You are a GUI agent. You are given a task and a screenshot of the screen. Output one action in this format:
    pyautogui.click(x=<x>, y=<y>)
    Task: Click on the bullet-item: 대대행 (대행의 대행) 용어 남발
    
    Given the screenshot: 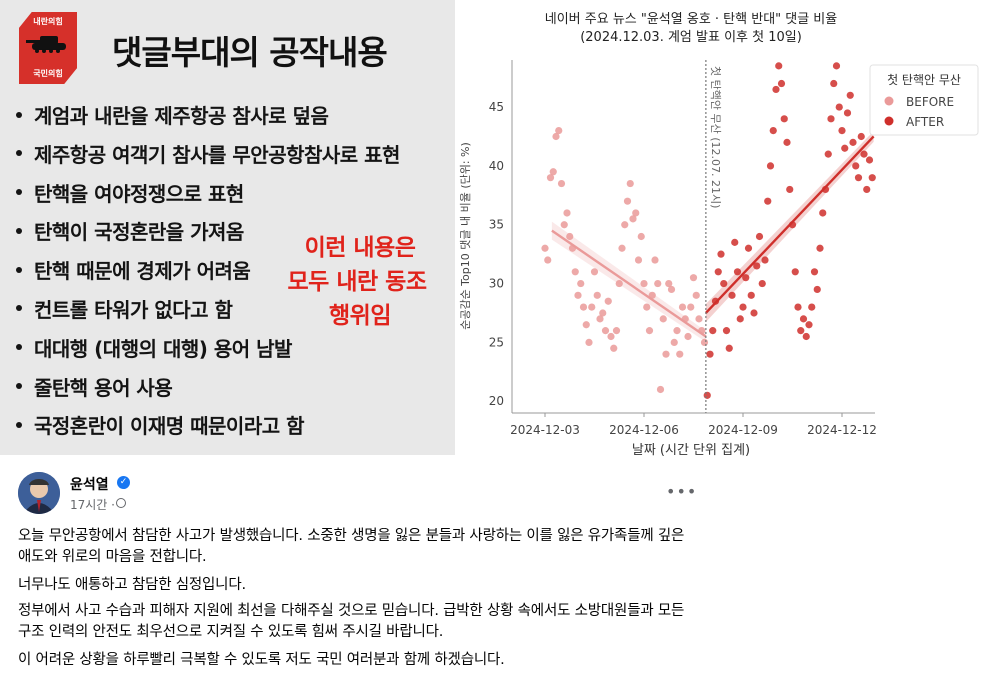 What is the action you would take?
    pyautogui.click(x=208, y=352)
    